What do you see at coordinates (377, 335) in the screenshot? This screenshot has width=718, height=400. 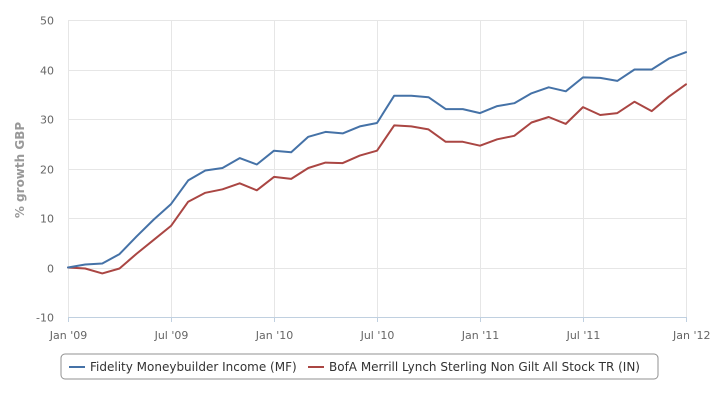 I see `x-tick-label: Jul '10` at bounding box center [377, 335].